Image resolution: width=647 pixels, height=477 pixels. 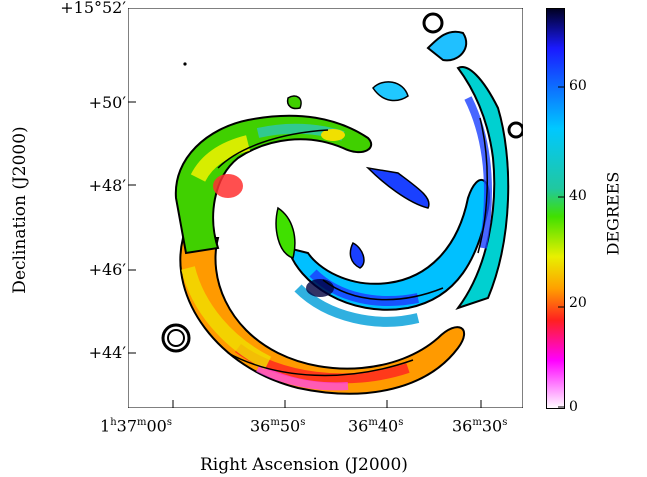 I want to click on x-tick-label: 36m30s, so click(x=480, y=426).